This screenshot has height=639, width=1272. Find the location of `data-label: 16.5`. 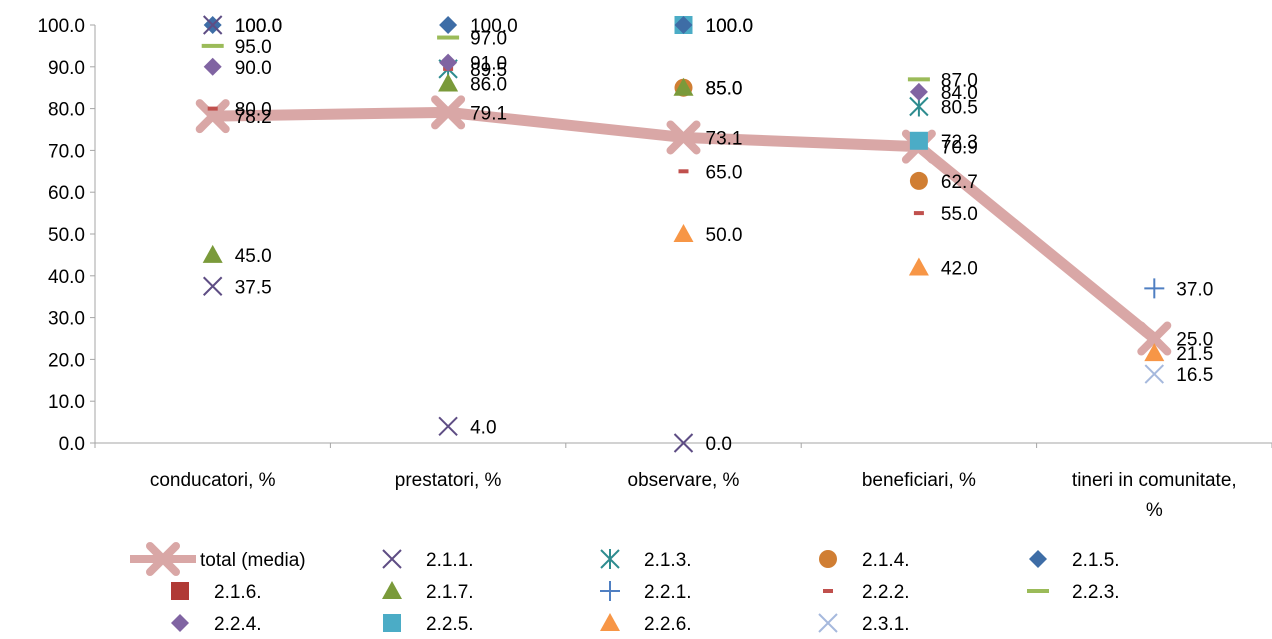

data-label: 16.5 is located at coordinates (1194, 375).